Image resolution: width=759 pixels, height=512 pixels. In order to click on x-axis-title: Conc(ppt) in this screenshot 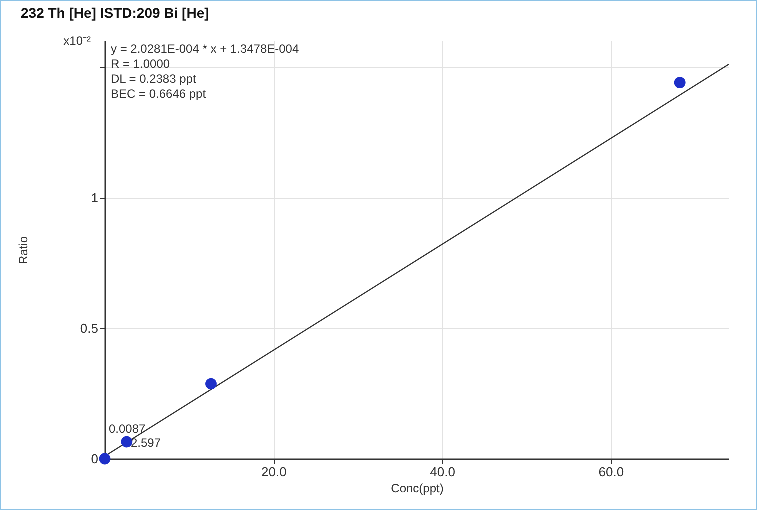, I will do `click(417, 489)`.